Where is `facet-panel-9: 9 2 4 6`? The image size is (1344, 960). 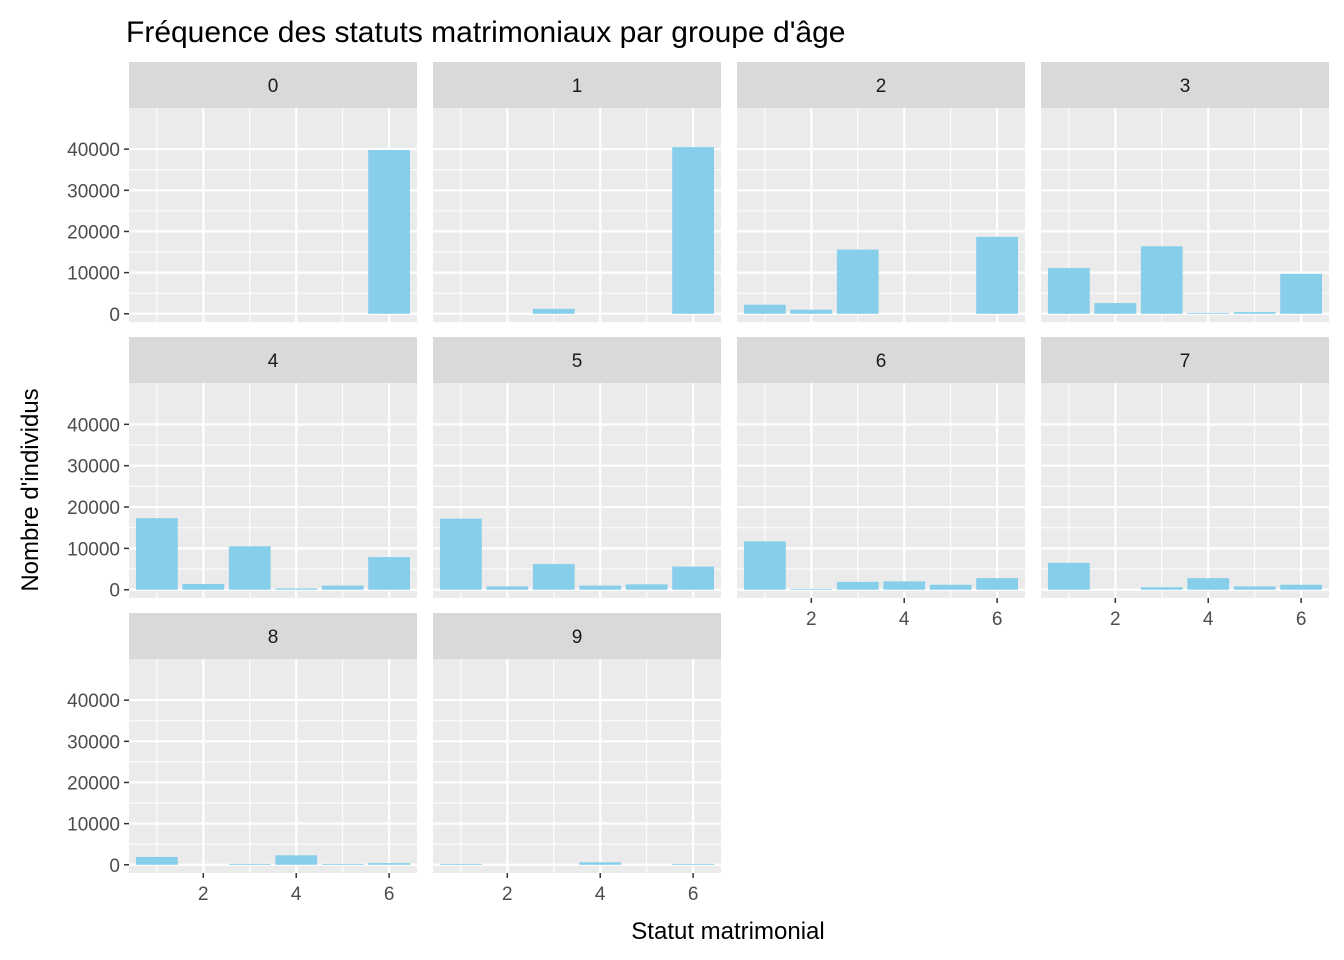 facet-panel-9: 9 2 4 6 is located at coordinates (577, 759).